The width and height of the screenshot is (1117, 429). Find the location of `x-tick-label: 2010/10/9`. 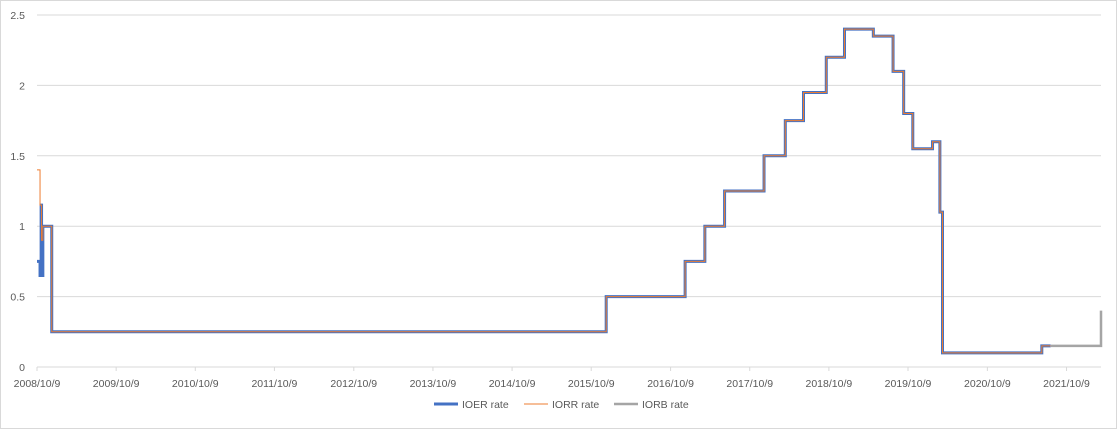

x-tick-label: 2010/10/9 is located at coordinates (195, 384).